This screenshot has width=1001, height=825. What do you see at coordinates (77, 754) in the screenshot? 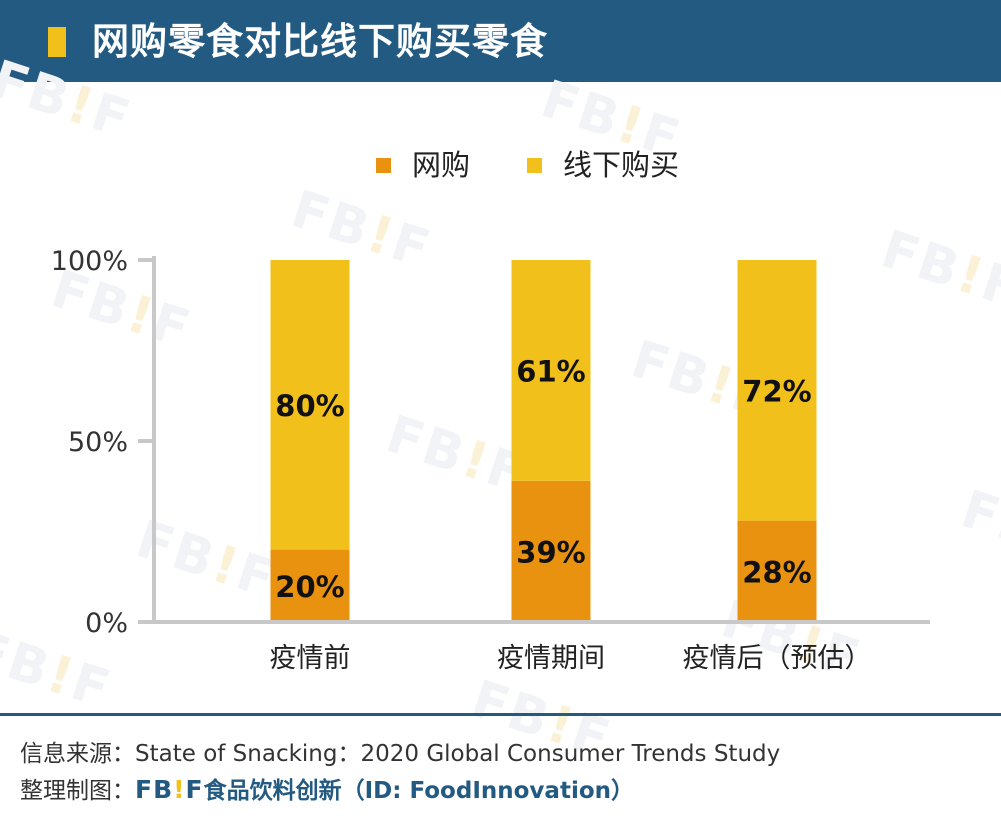
I see `source-label: 信息来源：` at bounding box center [77, 754].